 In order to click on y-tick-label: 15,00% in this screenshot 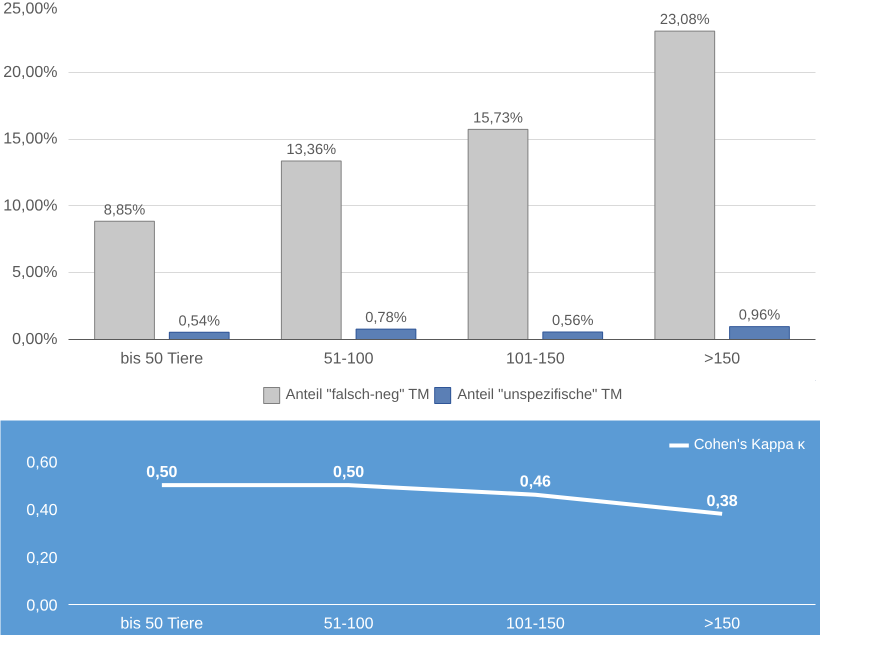, I will do `click(30, 139)`.